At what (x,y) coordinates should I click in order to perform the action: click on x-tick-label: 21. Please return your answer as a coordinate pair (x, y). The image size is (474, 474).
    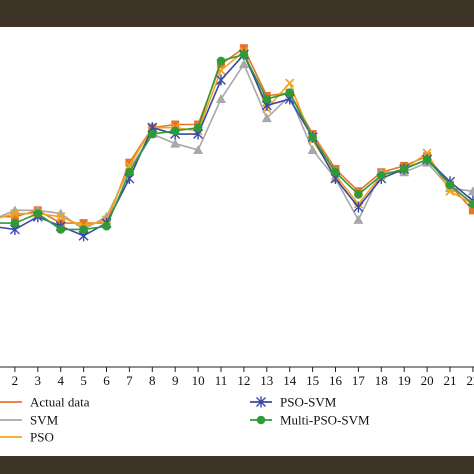
    Looking at the image, I should click on (450, 380).